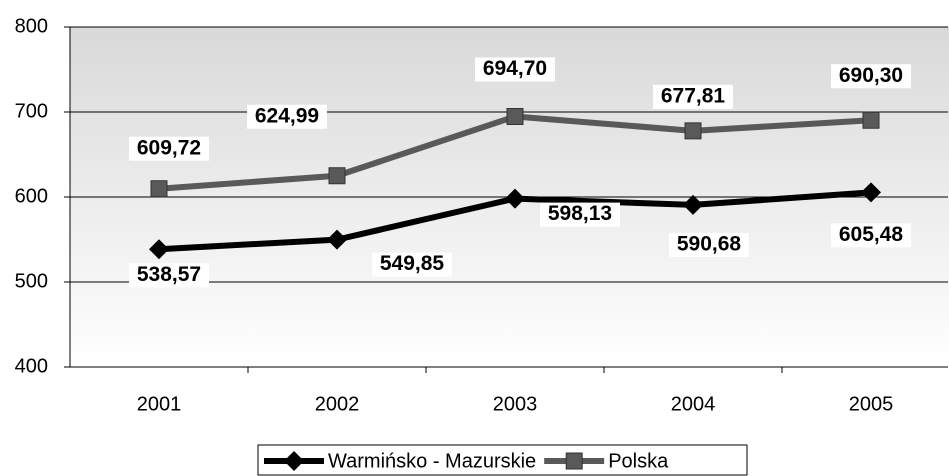  I want to click on y-tick-label: 600, so click(31, 196).